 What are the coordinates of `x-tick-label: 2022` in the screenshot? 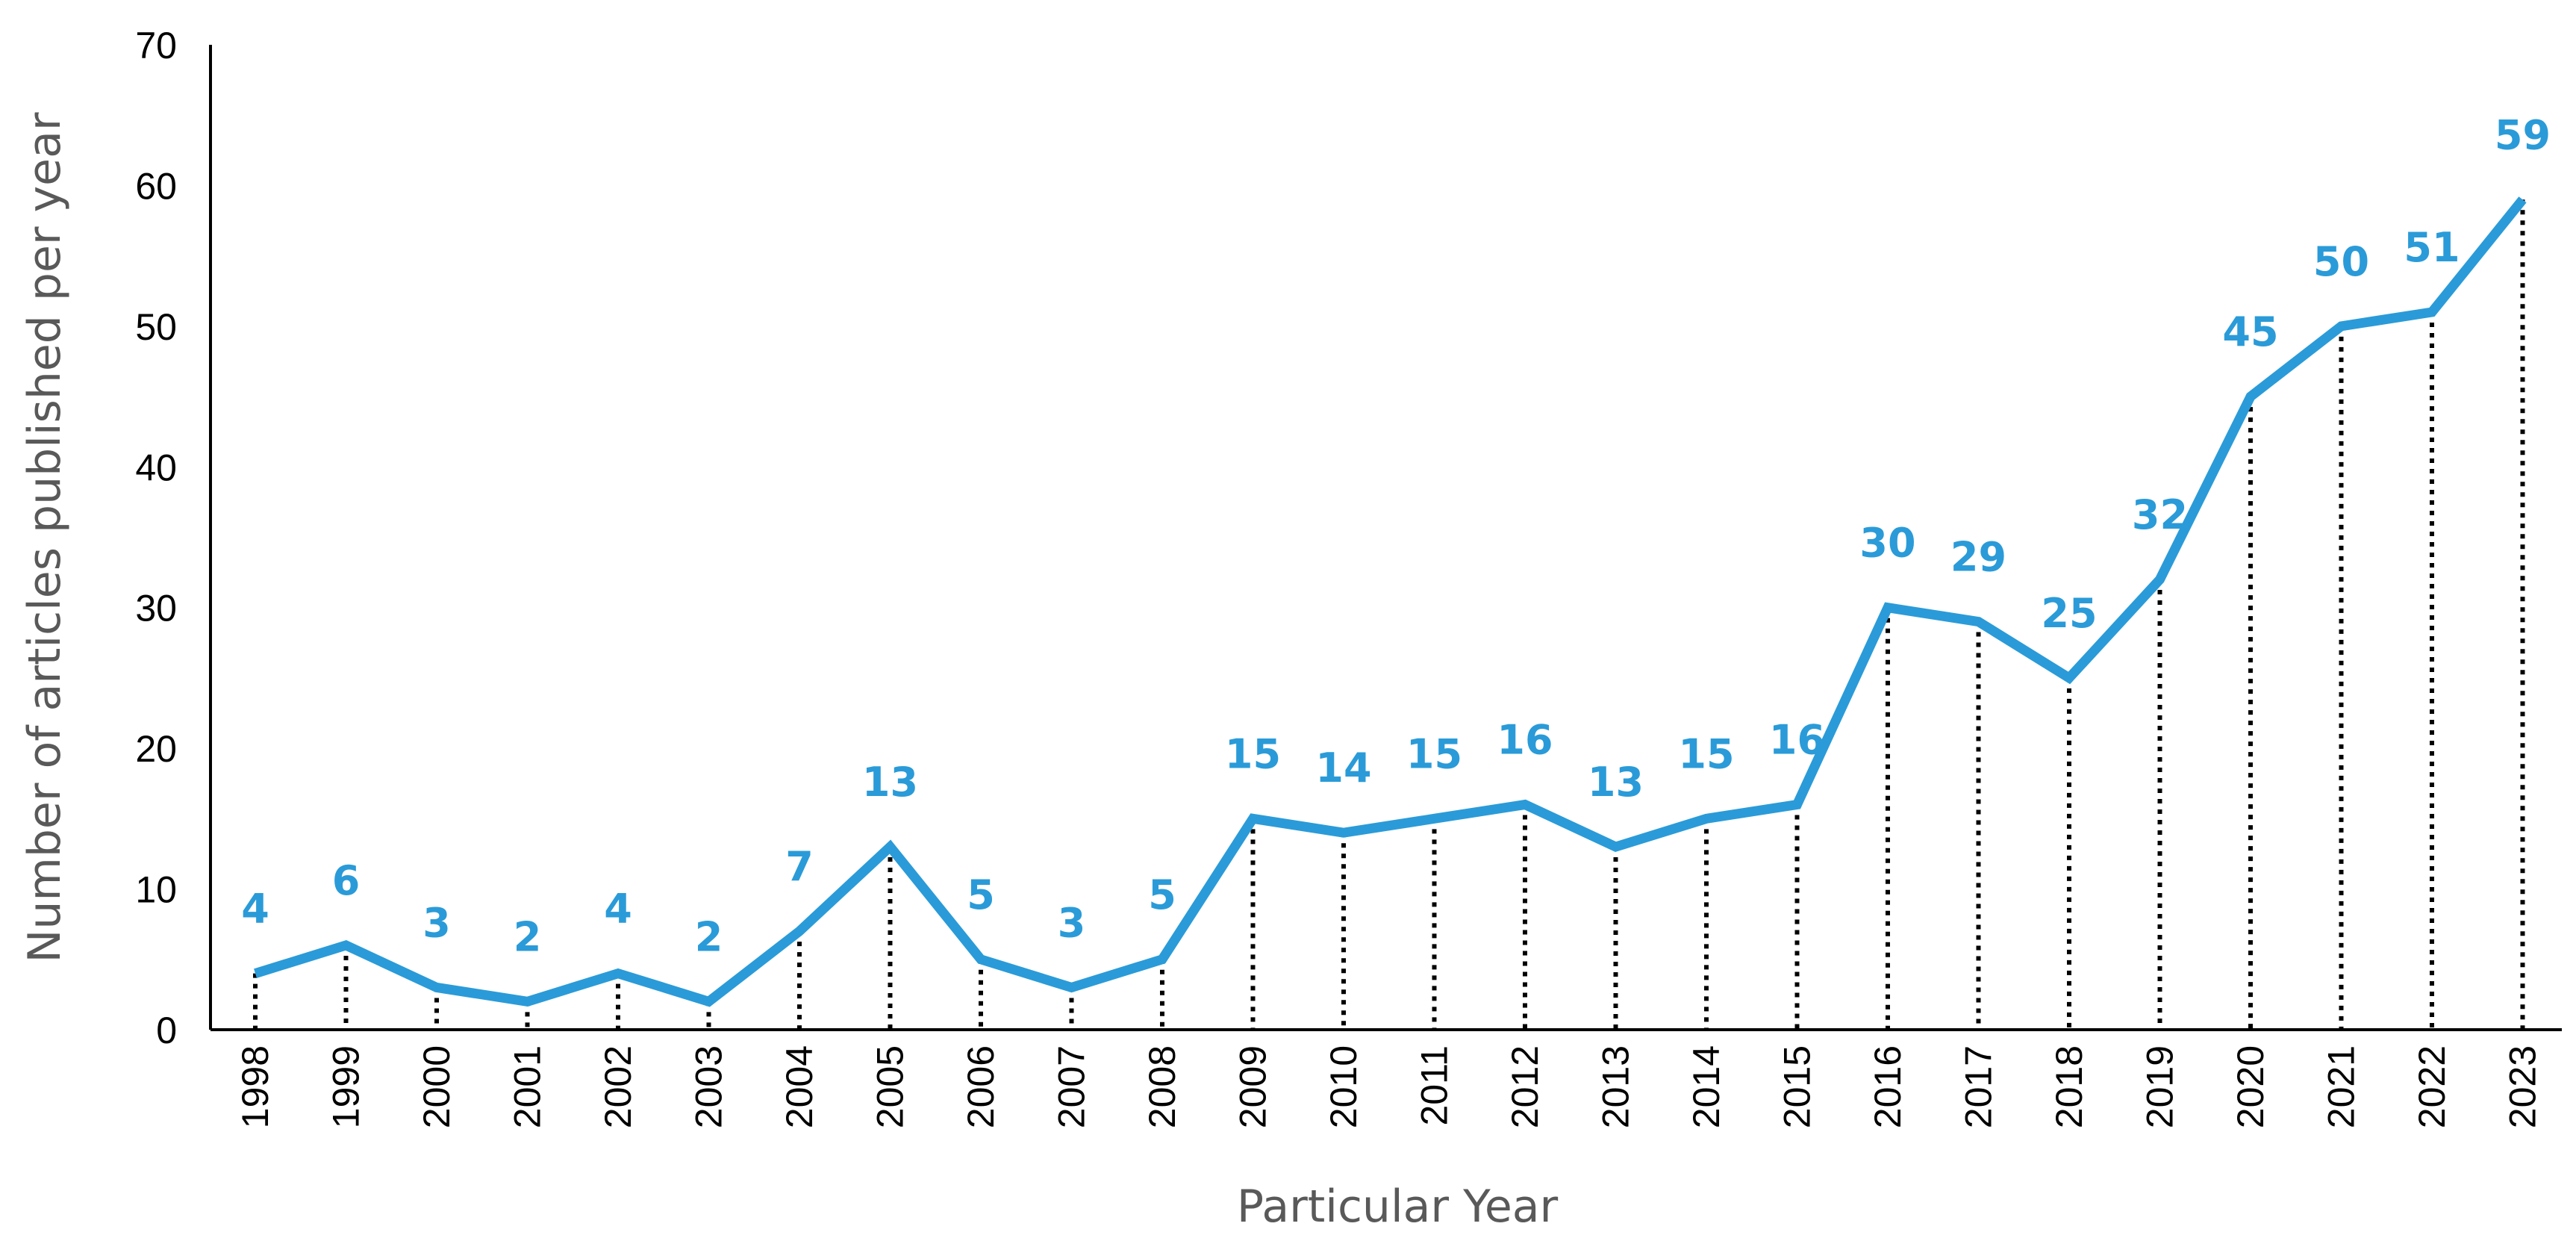 It's located at (2432, 1086).